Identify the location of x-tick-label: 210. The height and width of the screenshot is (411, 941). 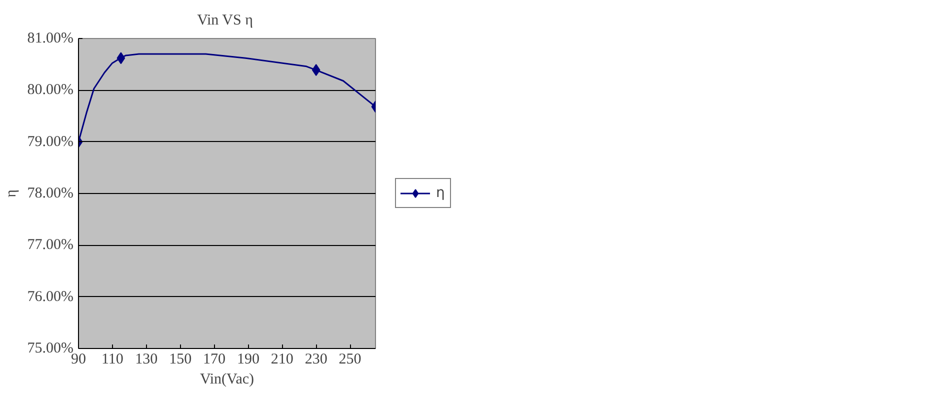
(282, 360).